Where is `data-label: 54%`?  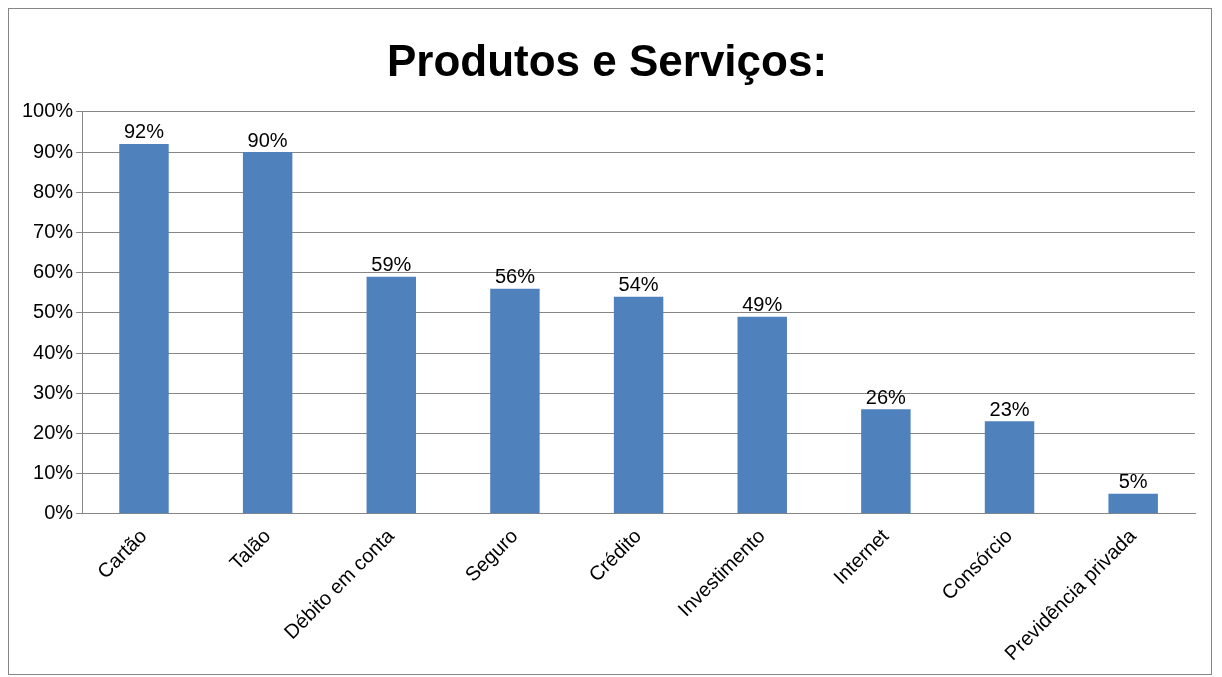
data-label: 54% is located at coordinates (638, 284).